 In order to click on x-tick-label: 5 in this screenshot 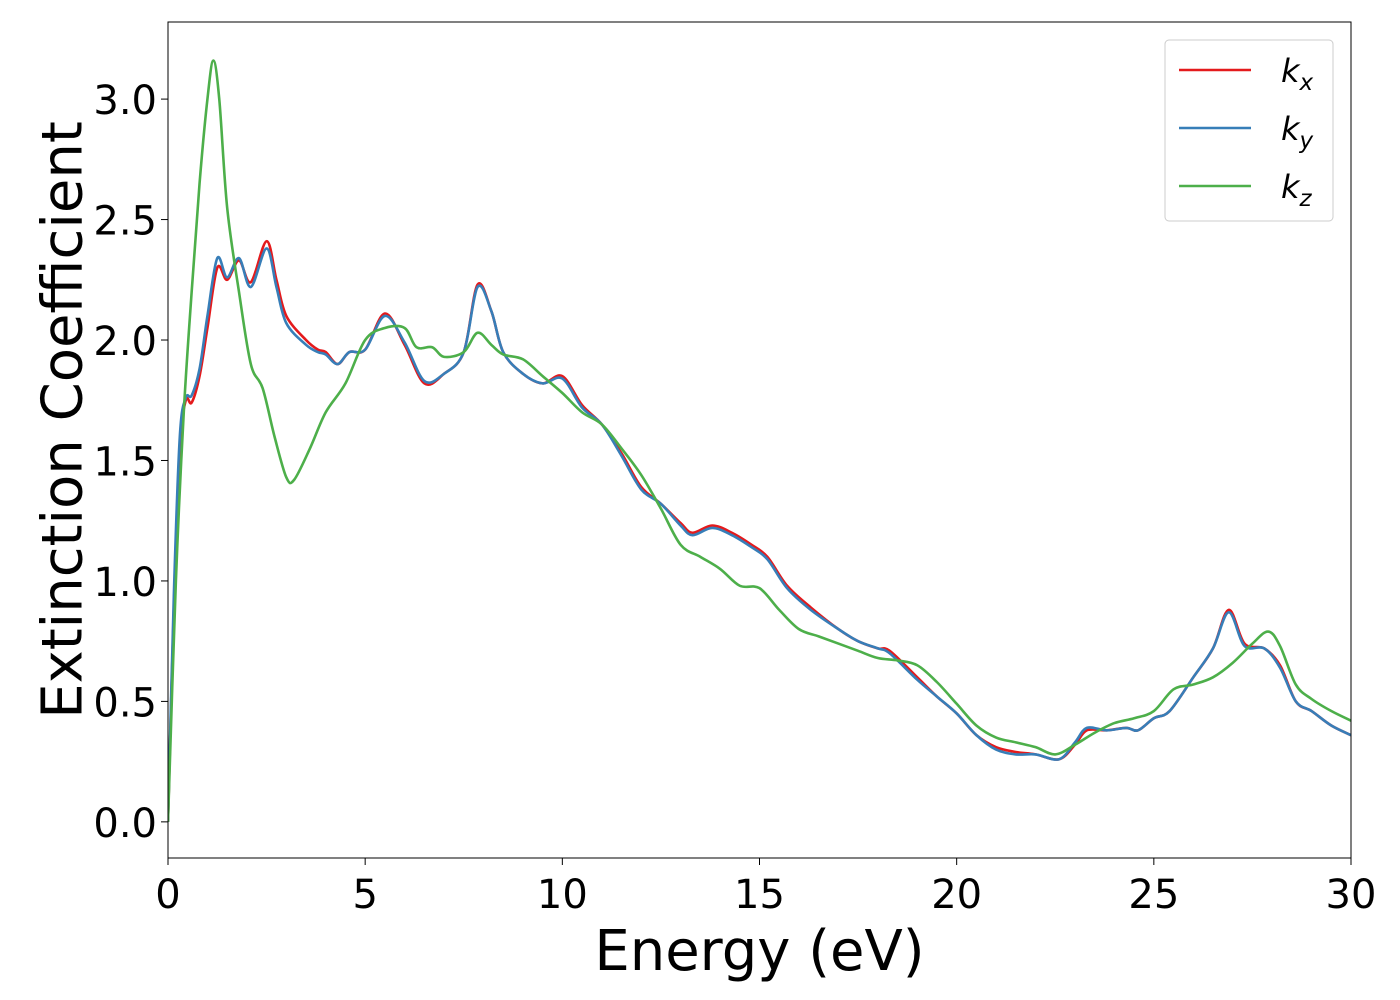, I will do `click(364, 895)`.